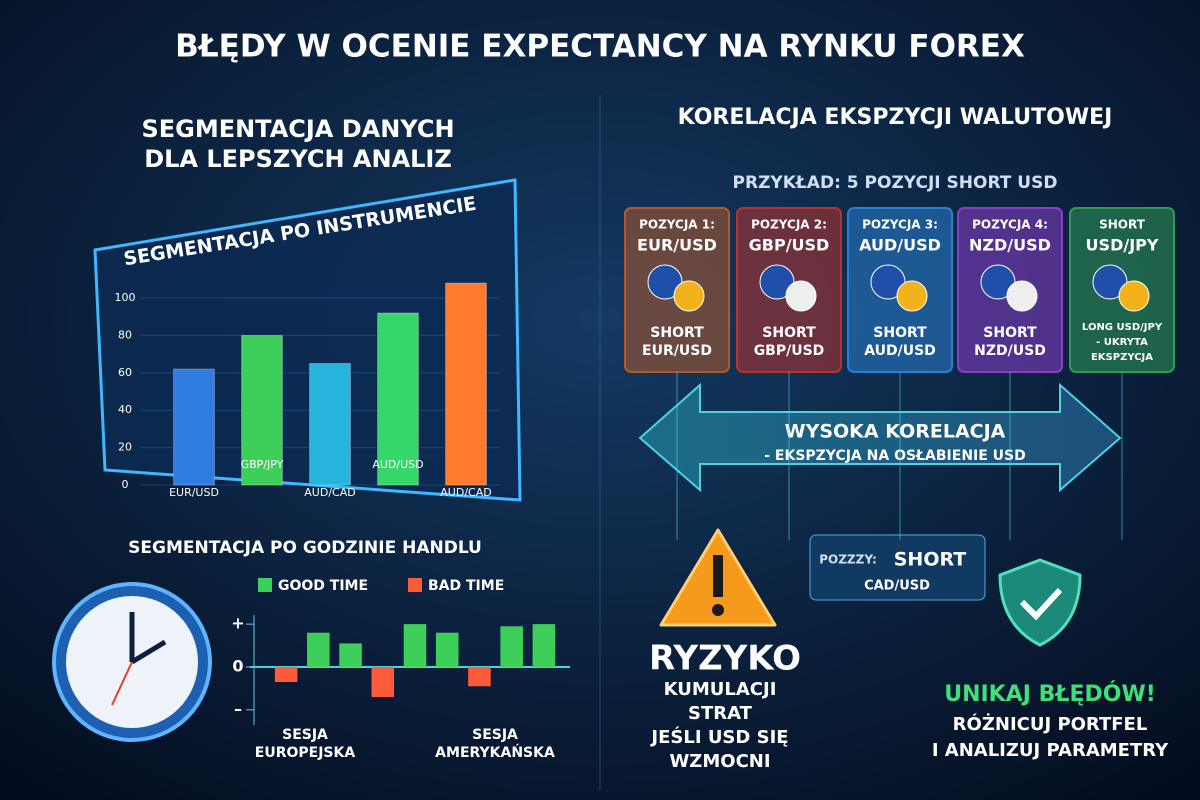 This screenshot has width=1200, height=800. I want to click on card-top: SHORT, so click(1122, 225).